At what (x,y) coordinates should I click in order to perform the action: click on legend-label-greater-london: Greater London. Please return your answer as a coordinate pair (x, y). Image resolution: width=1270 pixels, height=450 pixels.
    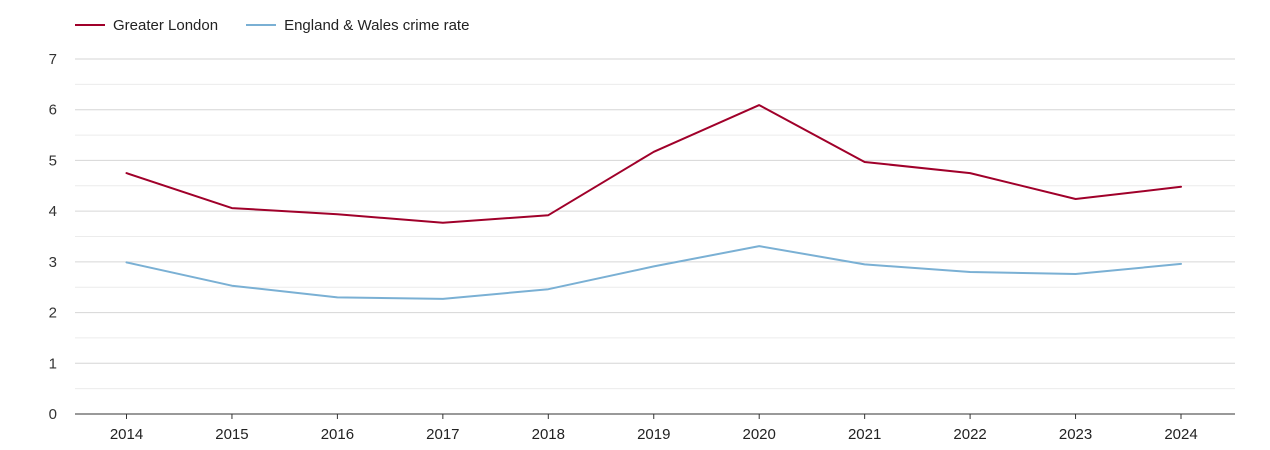
    Looking at the image, I should click on (166, 25).